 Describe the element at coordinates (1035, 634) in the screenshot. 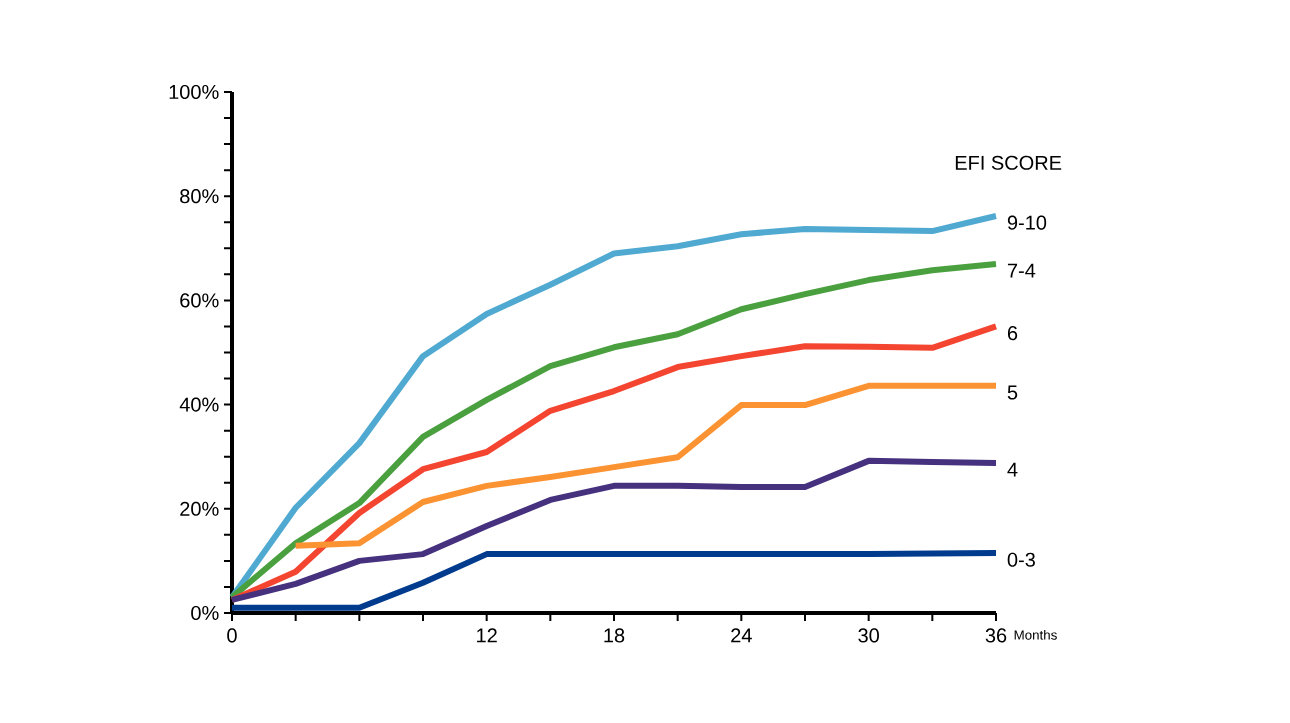

I see `x-axis-title: Months` at that location.